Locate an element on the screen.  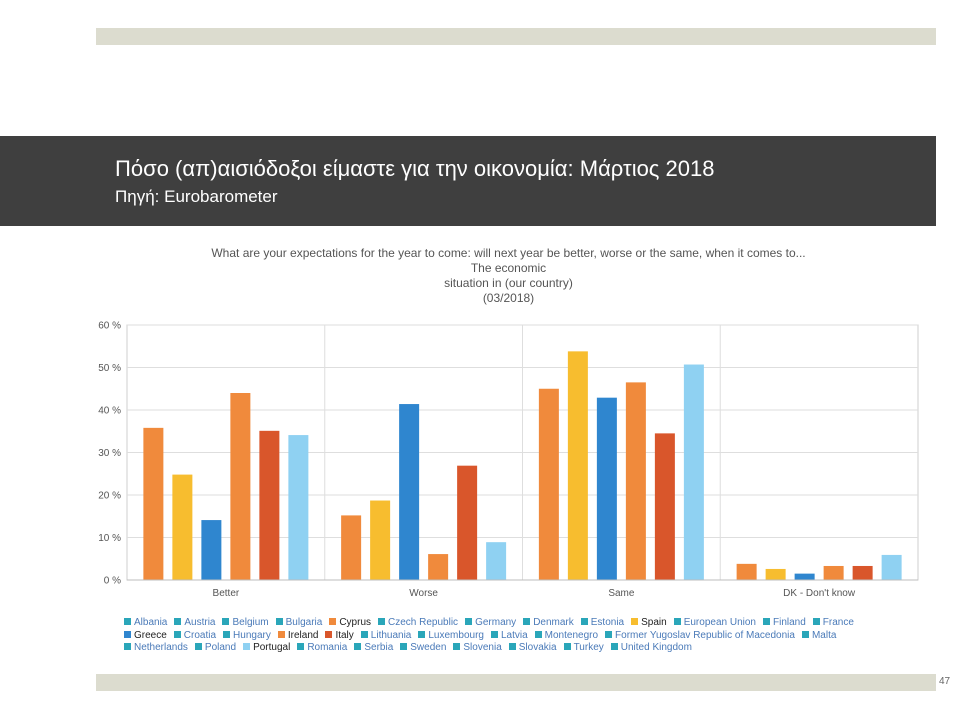
legend-label: France is located at coordinates (838, 622).